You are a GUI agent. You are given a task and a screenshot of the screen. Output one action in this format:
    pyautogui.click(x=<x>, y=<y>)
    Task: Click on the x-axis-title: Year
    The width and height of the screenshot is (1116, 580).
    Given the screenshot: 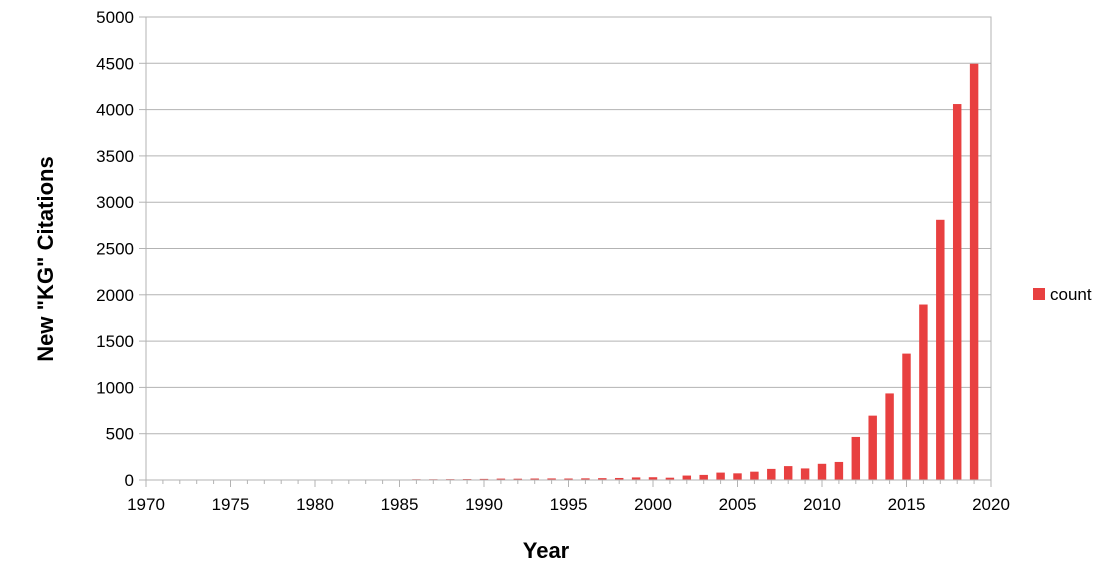 What is the action you would take?
    pyautogui.click(x=546, y=550)
    